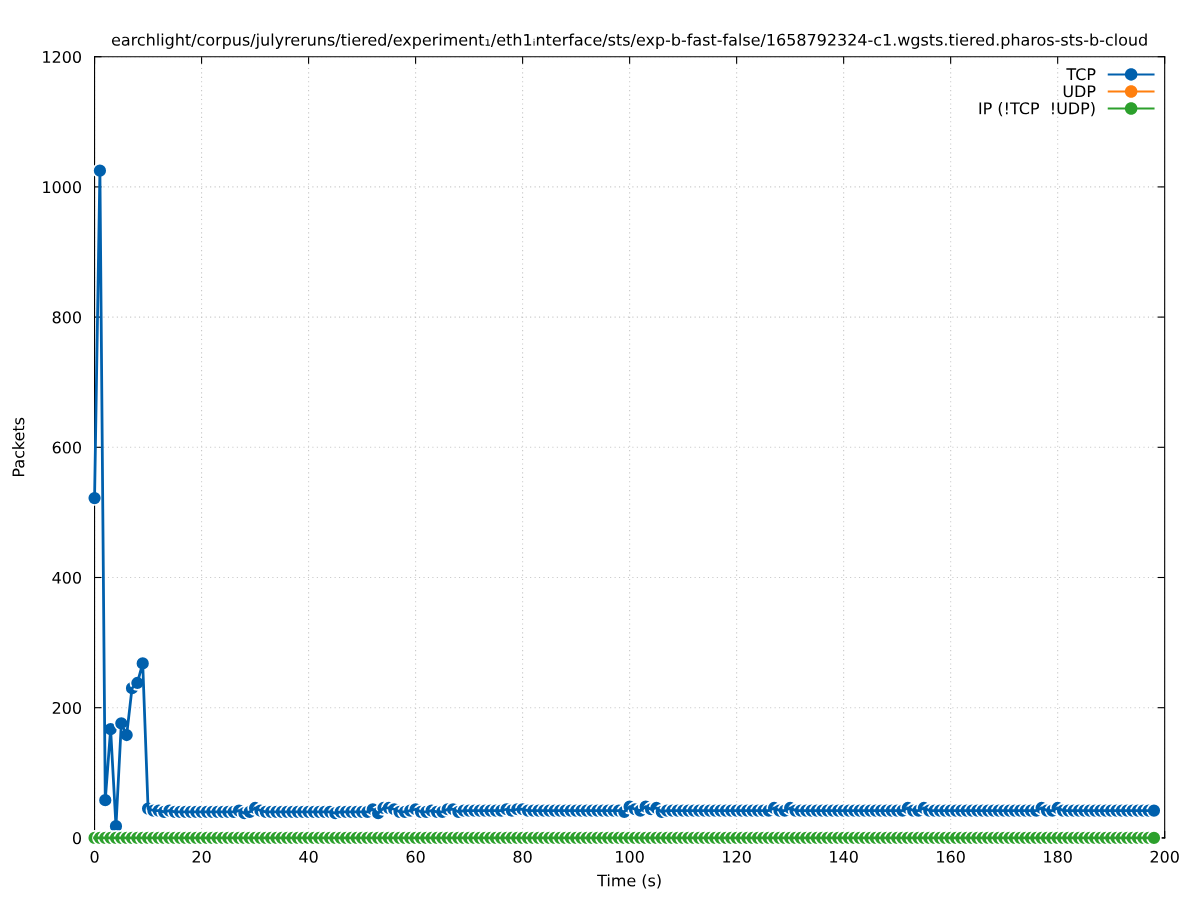 This screenshot has height=900, width=1197. What do you see at coordinates (66, 447) in the screenshot?
I see `y-tick-label: 600` at bounding box center [66, 447].